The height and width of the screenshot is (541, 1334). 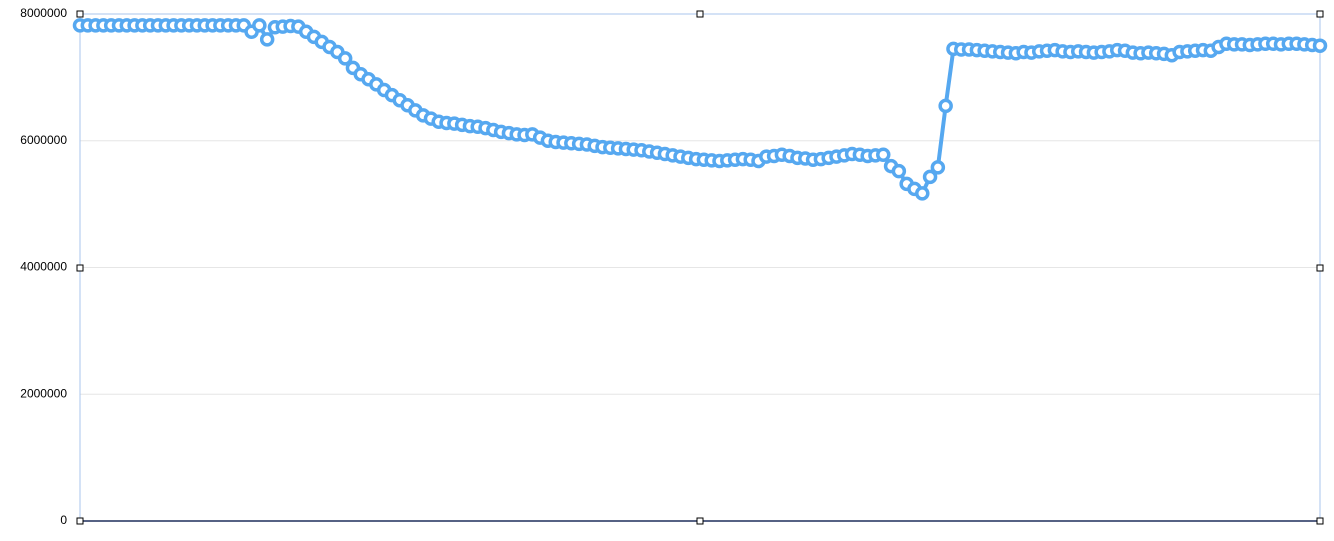 I want to click on y-tick-label: 6000000, so click(x=43, y=140).